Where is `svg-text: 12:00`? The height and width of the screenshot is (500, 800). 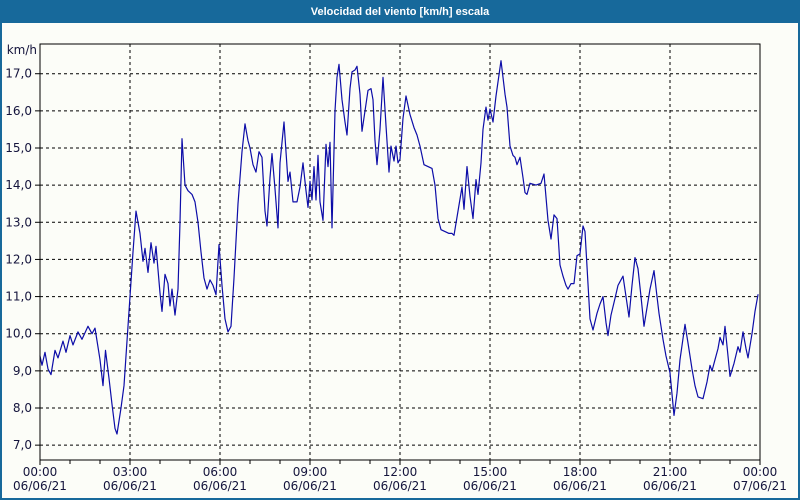 svg-text: 12:00 is located at coordinates (400, 472).